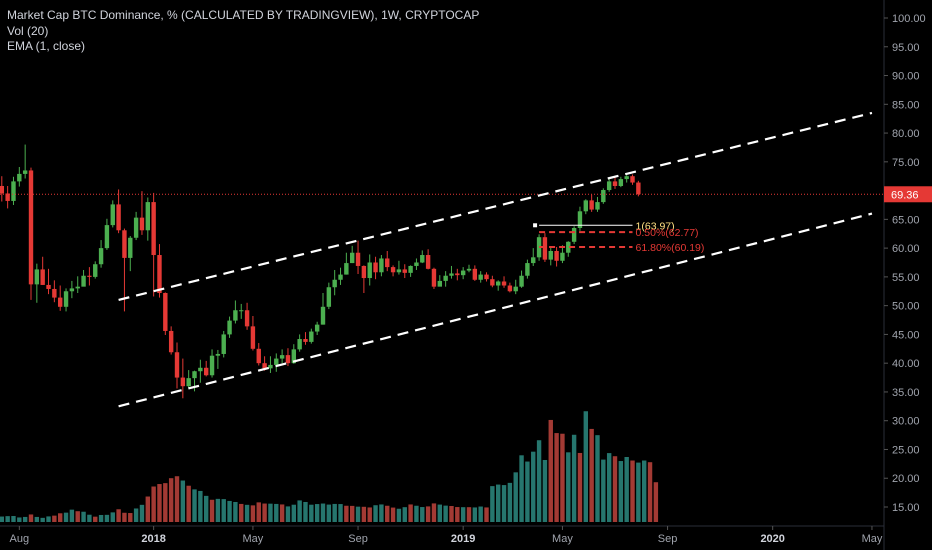 Image resolution: width=932 pixels, height=550 pixels. Describe the element at coordinates (667, 233) in the screenshot. I see `fib-level-label: 0.50%(62.77)` at that location.